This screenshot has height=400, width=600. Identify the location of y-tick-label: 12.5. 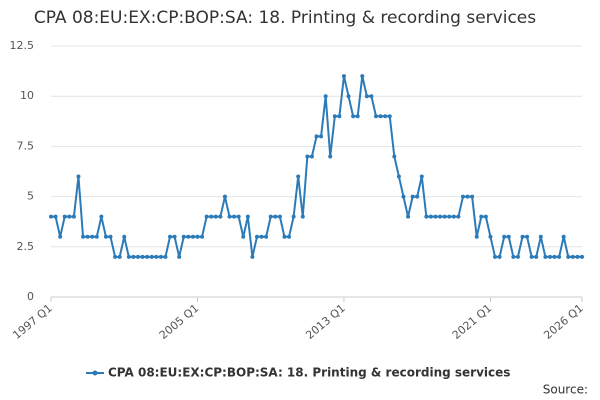
(22, 45).